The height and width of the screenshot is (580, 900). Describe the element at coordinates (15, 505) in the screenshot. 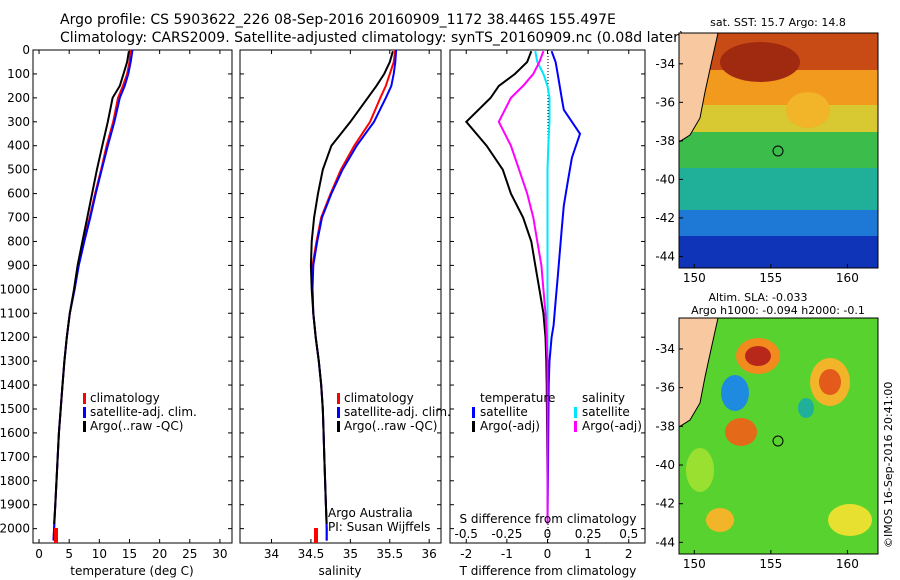

I see `depth-tick-label: 1900` at that location.